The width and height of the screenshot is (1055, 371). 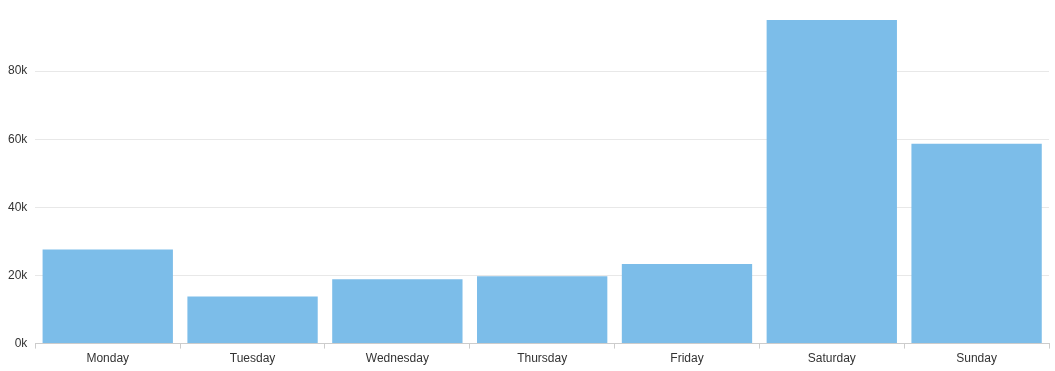 What do you see at coordinates (18, 206) in the screenshot?
I see `y-tick-label: 40k` at bounding box center [18, 206].